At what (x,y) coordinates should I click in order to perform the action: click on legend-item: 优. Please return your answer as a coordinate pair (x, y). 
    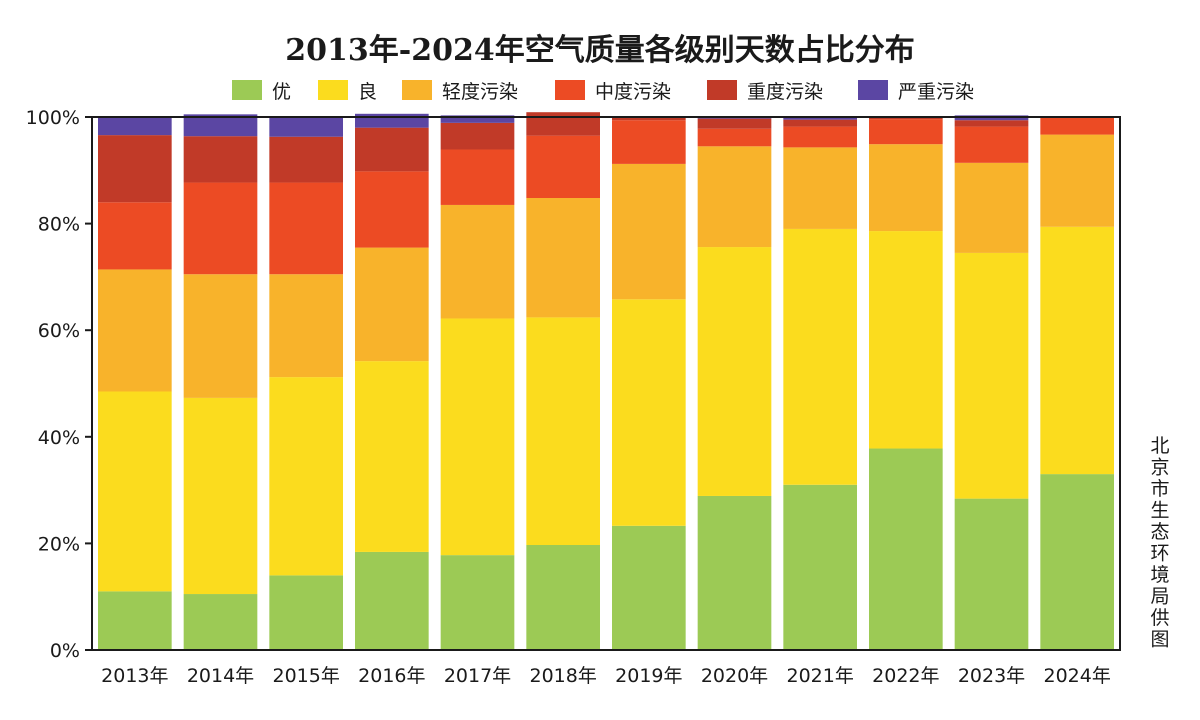
    Looking at the image, I should click on (261, 91).